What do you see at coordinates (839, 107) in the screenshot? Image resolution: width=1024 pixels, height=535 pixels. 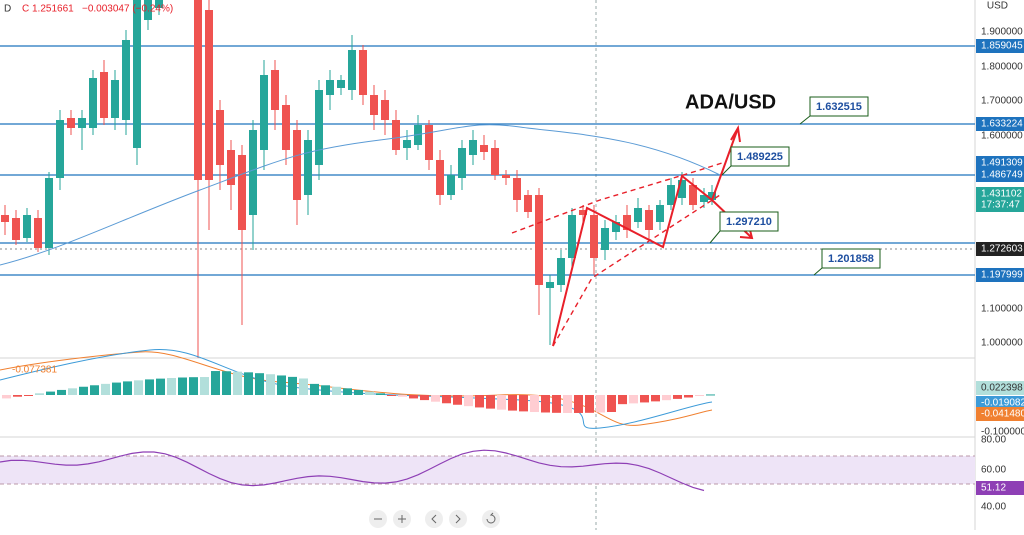 I see `callout-label: 1.632515` at bounding box center [839, 107].